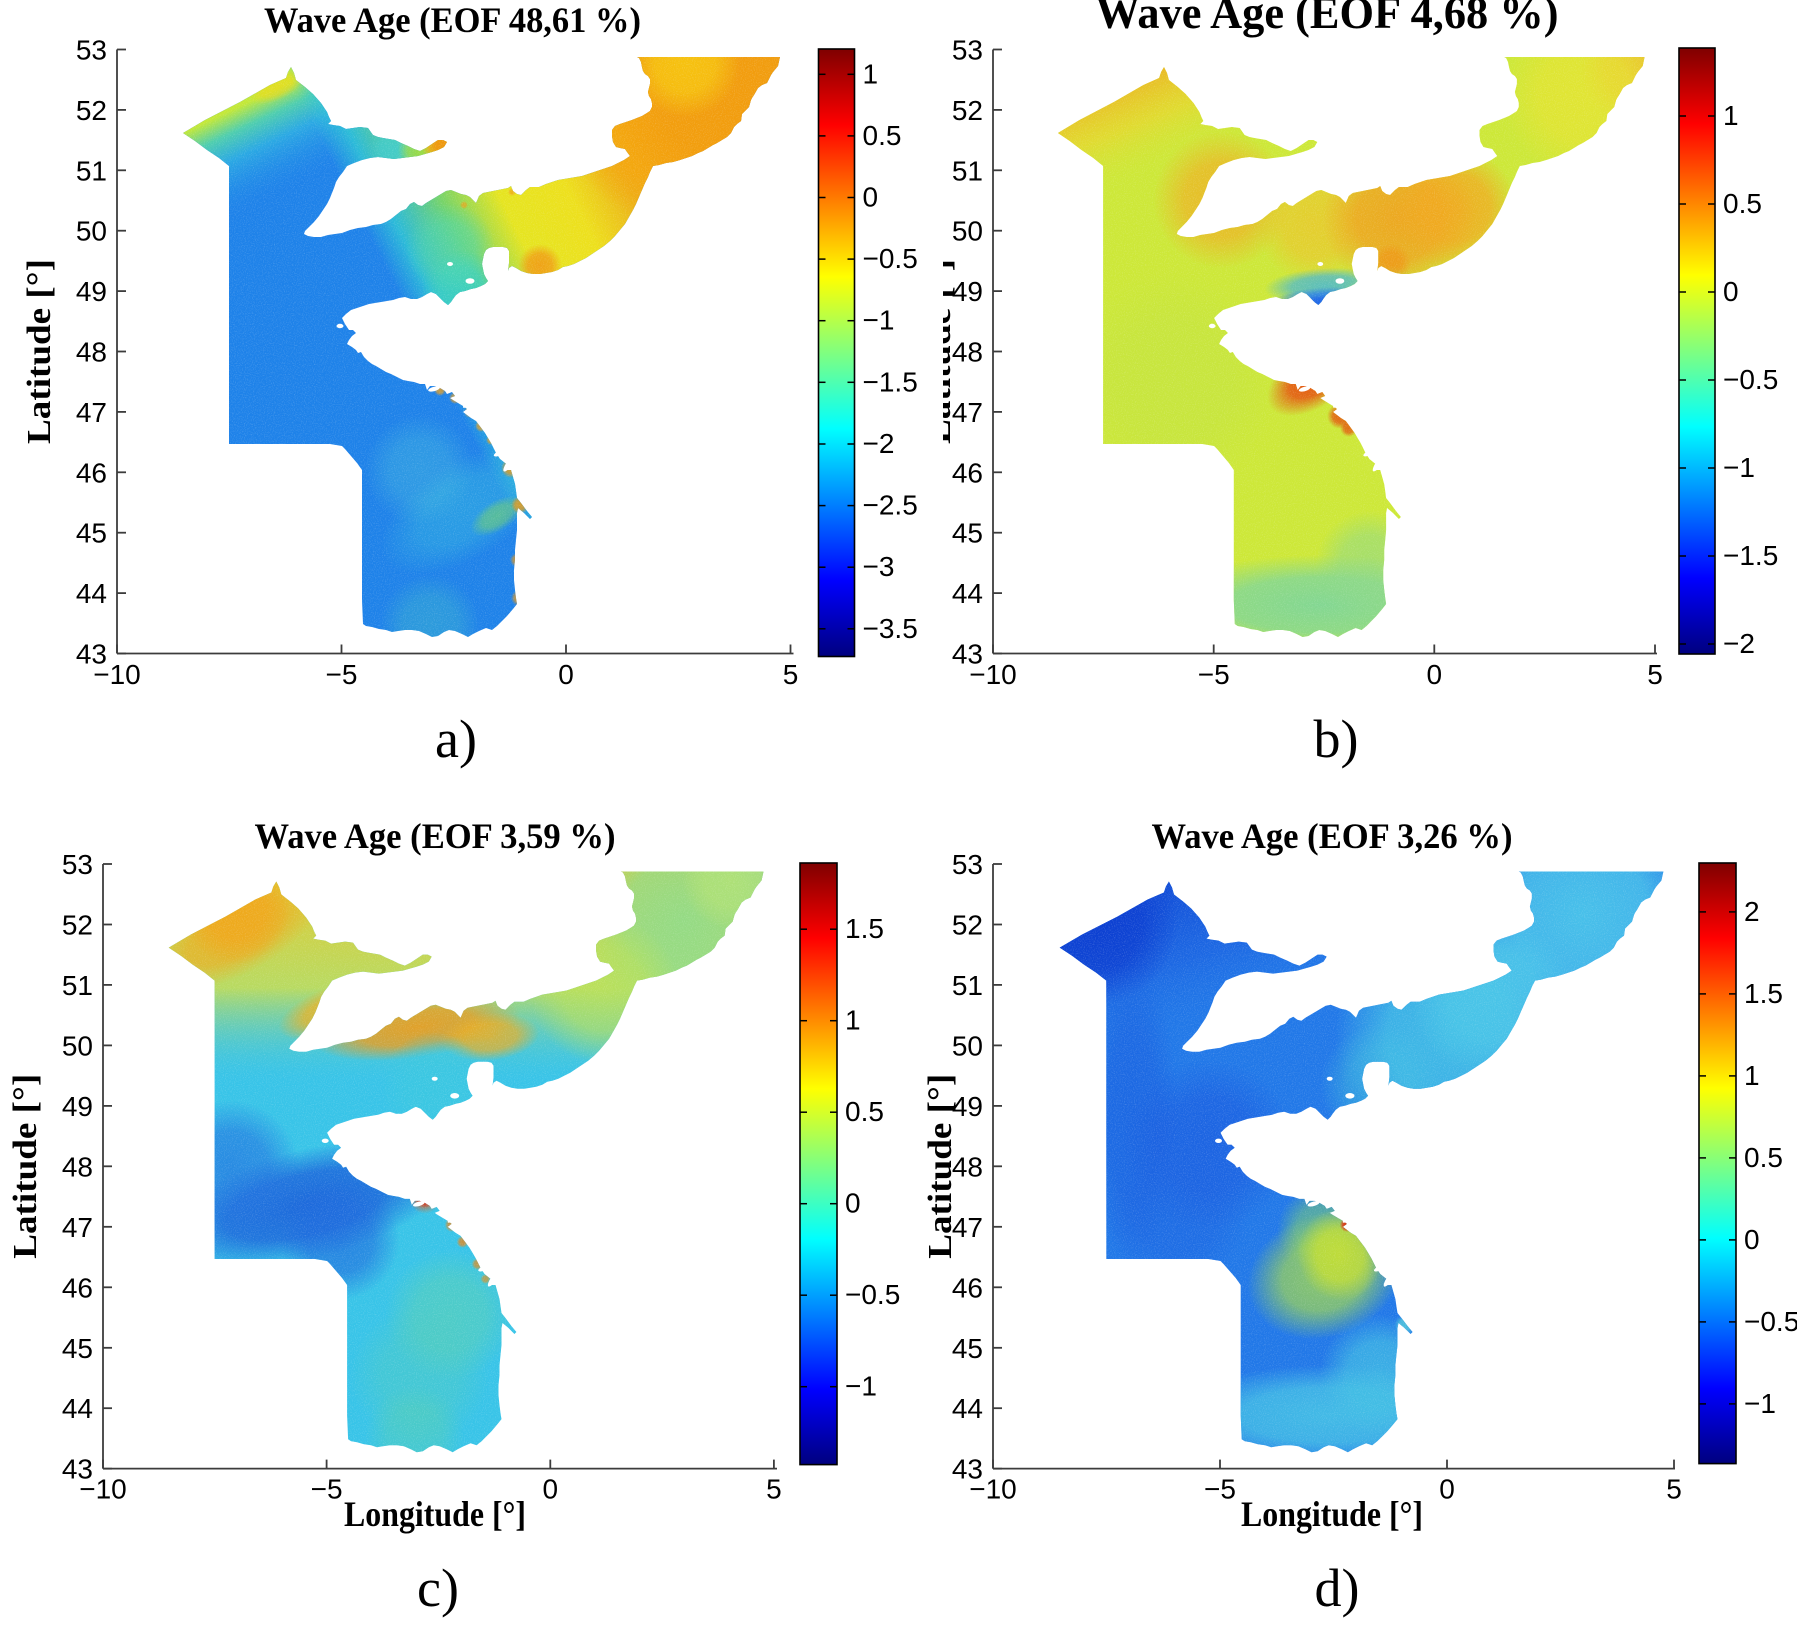 The image size is (1797, 1629). Describe the element at coordinates (890, 505) in the screenshot. I see `svg-text: −2.5` at that location.